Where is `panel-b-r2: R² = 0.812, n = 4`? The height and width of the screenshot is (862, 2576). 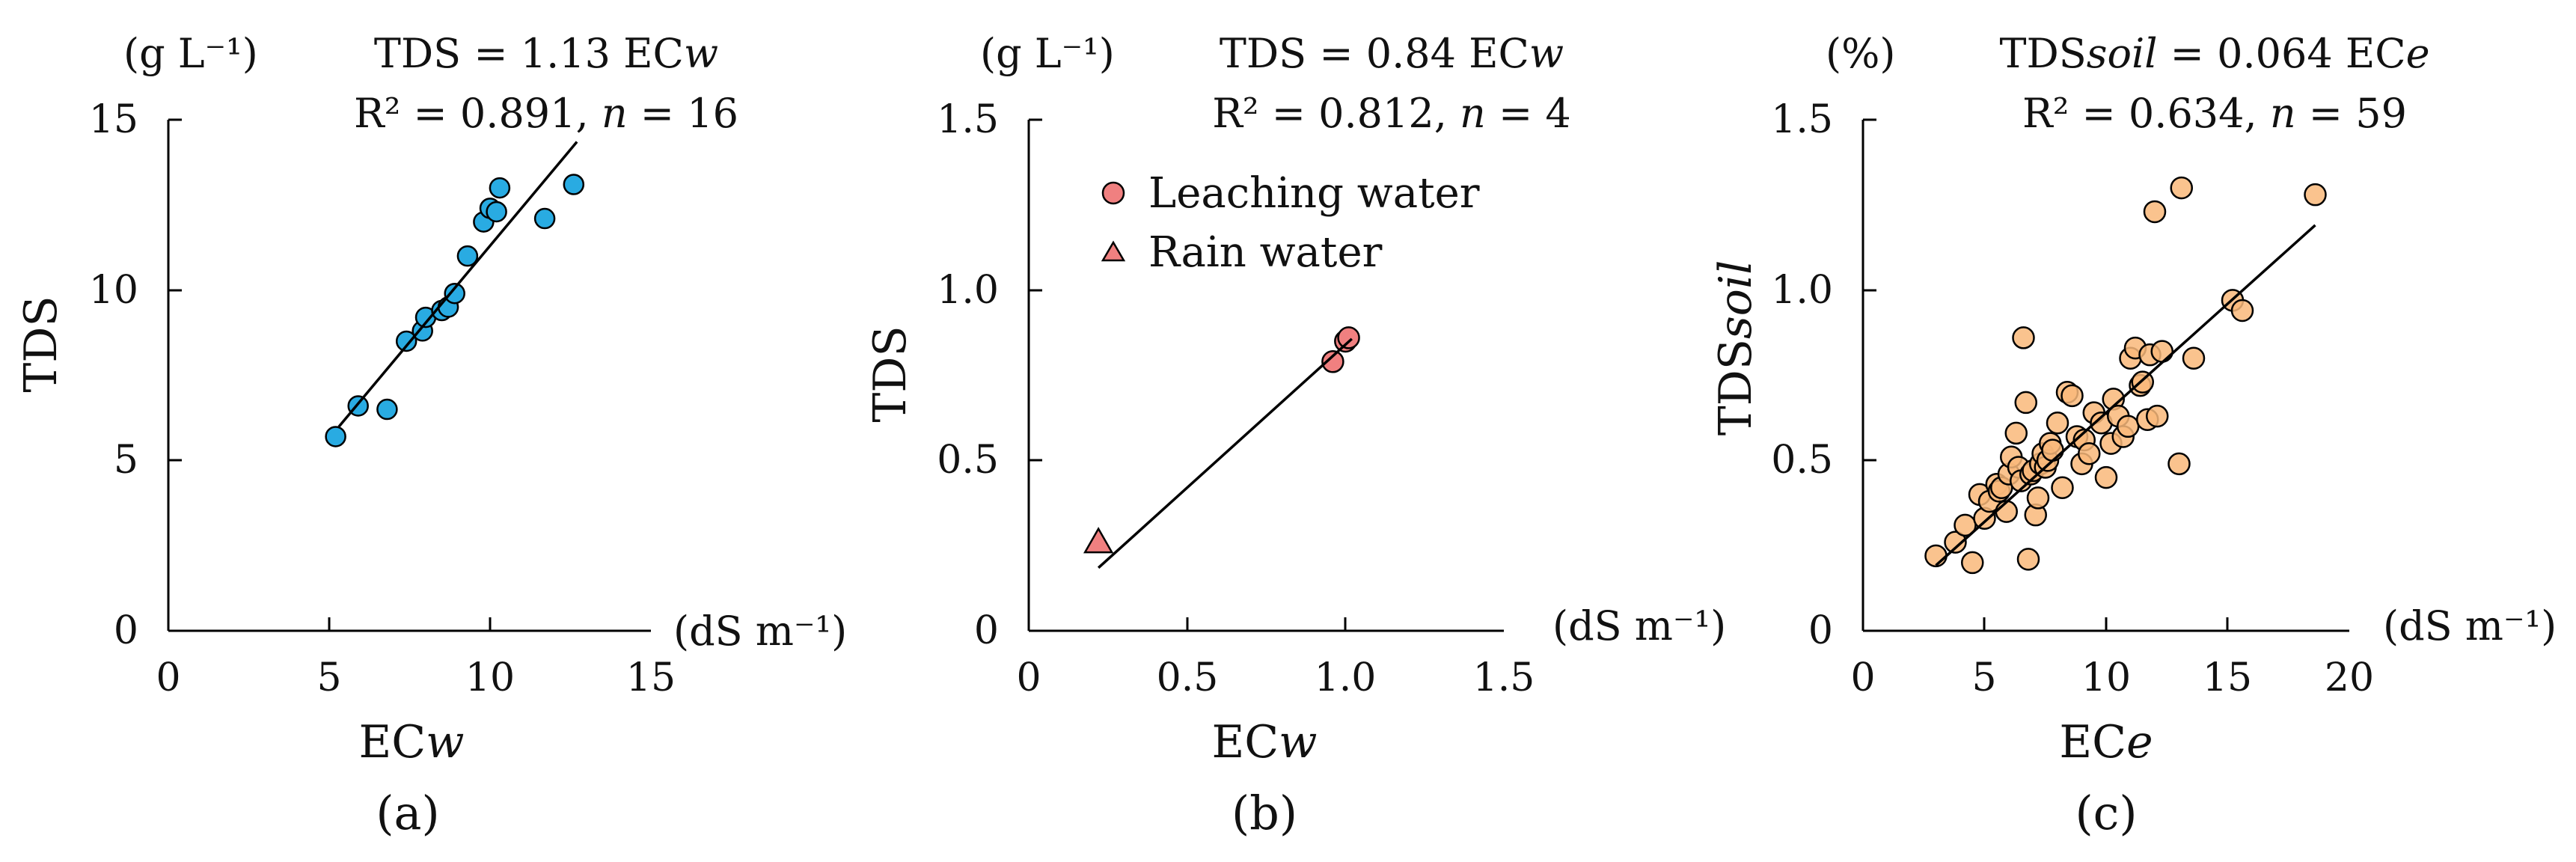 panel-b-r2: R² = 0.812, n = 4 is located at coordinates (1391, 113).